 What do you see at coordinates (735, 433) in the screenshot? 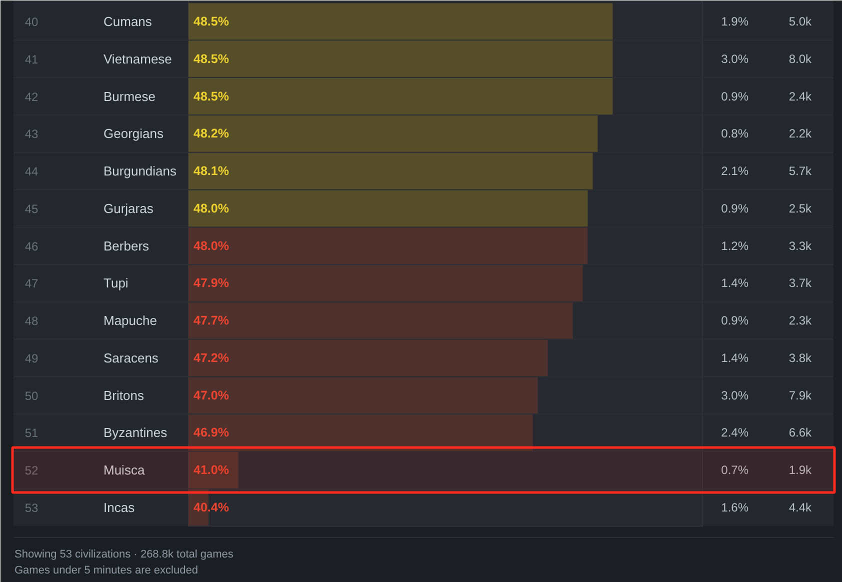
I see `text: 2.4%` at bounding box center [735, 433].